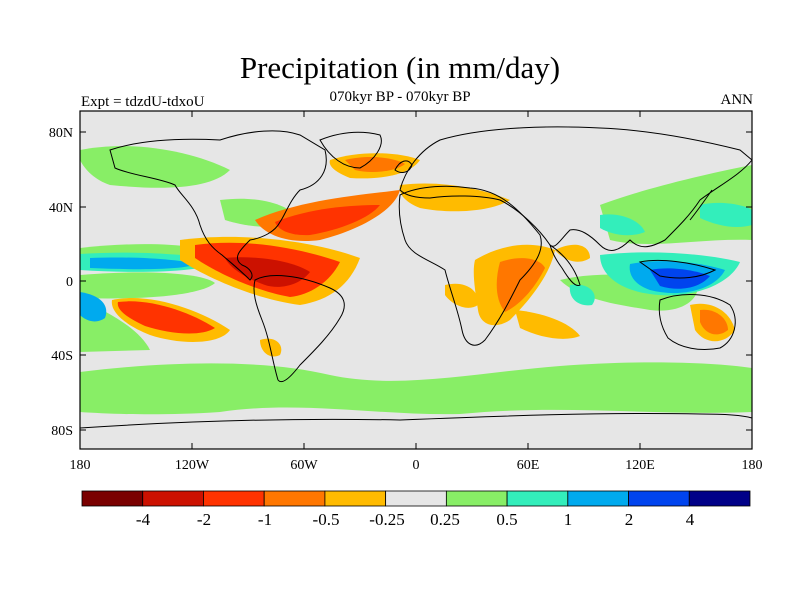  I want to click on mediterranean-orange, so click(454, 197).